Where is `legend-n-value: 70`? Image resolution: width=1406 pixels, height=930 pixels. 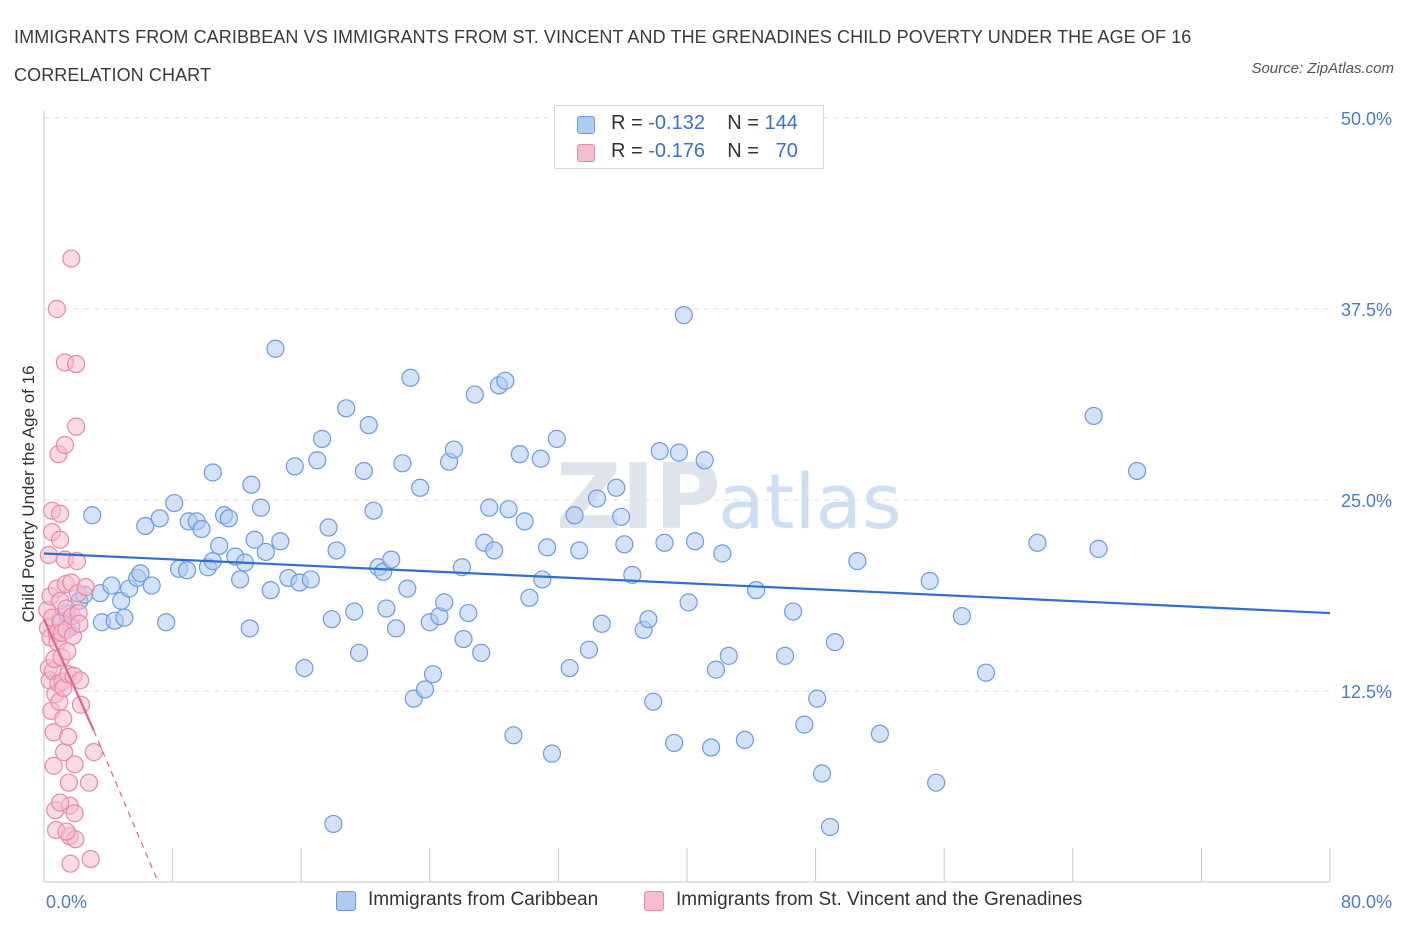 legend-n-value: 70 is located at coordinates (786, 151).